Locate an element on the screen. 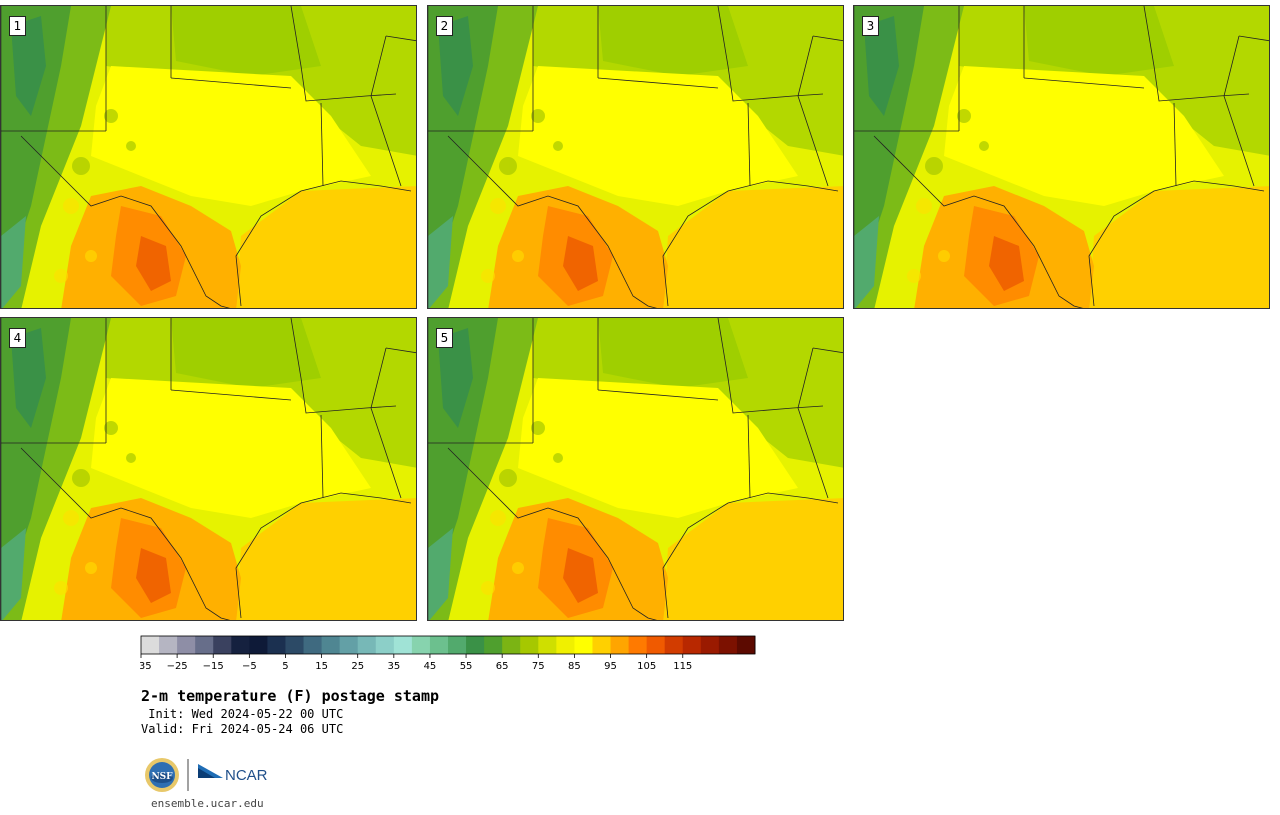 Image resolution: width=1280 pixels, height=815 pixels. colorbar-tick-label: 45 is located at coordinates (430, 666).